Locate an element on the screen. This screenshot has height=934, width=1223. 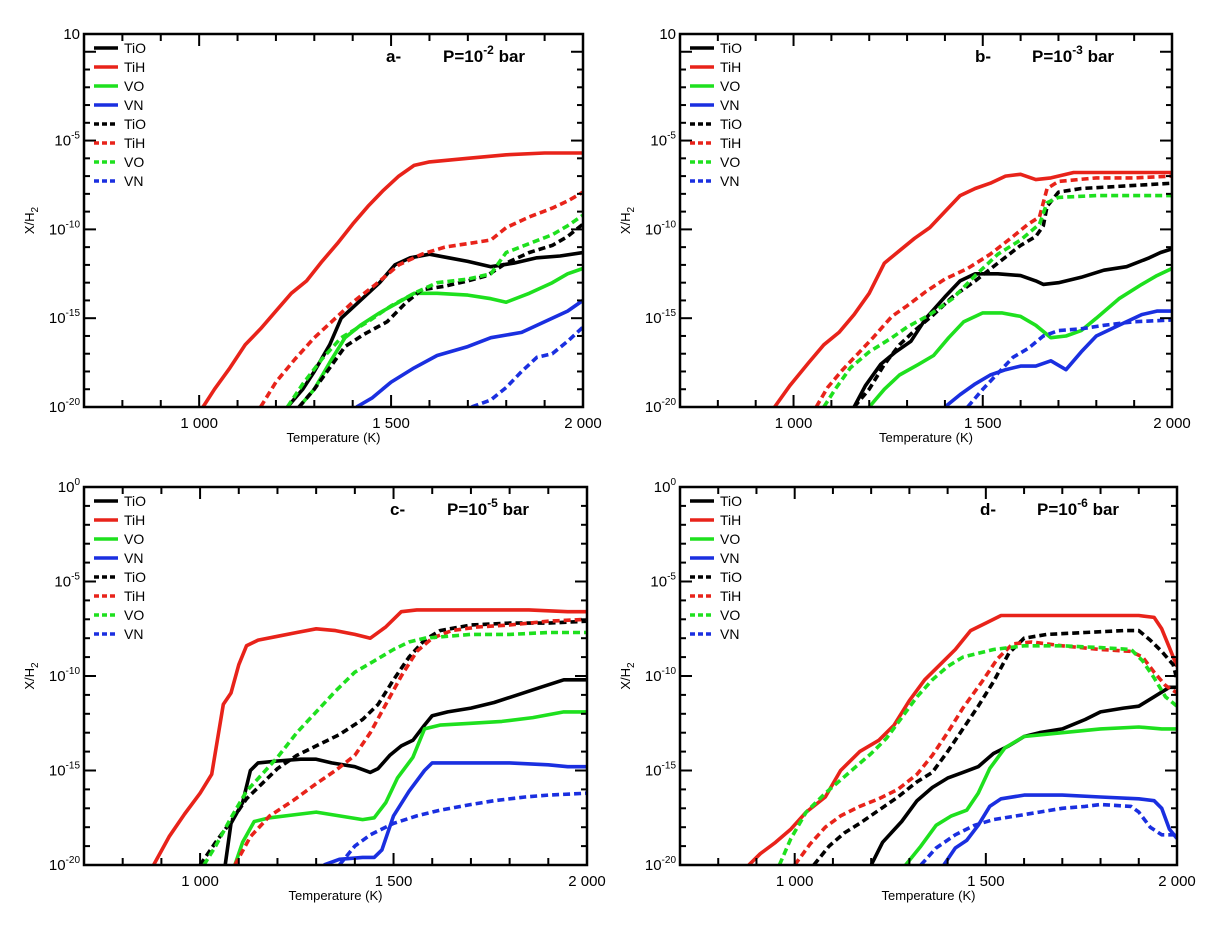
pressure-annotation: P=10-5 bar is located at coordinates (488, 507).